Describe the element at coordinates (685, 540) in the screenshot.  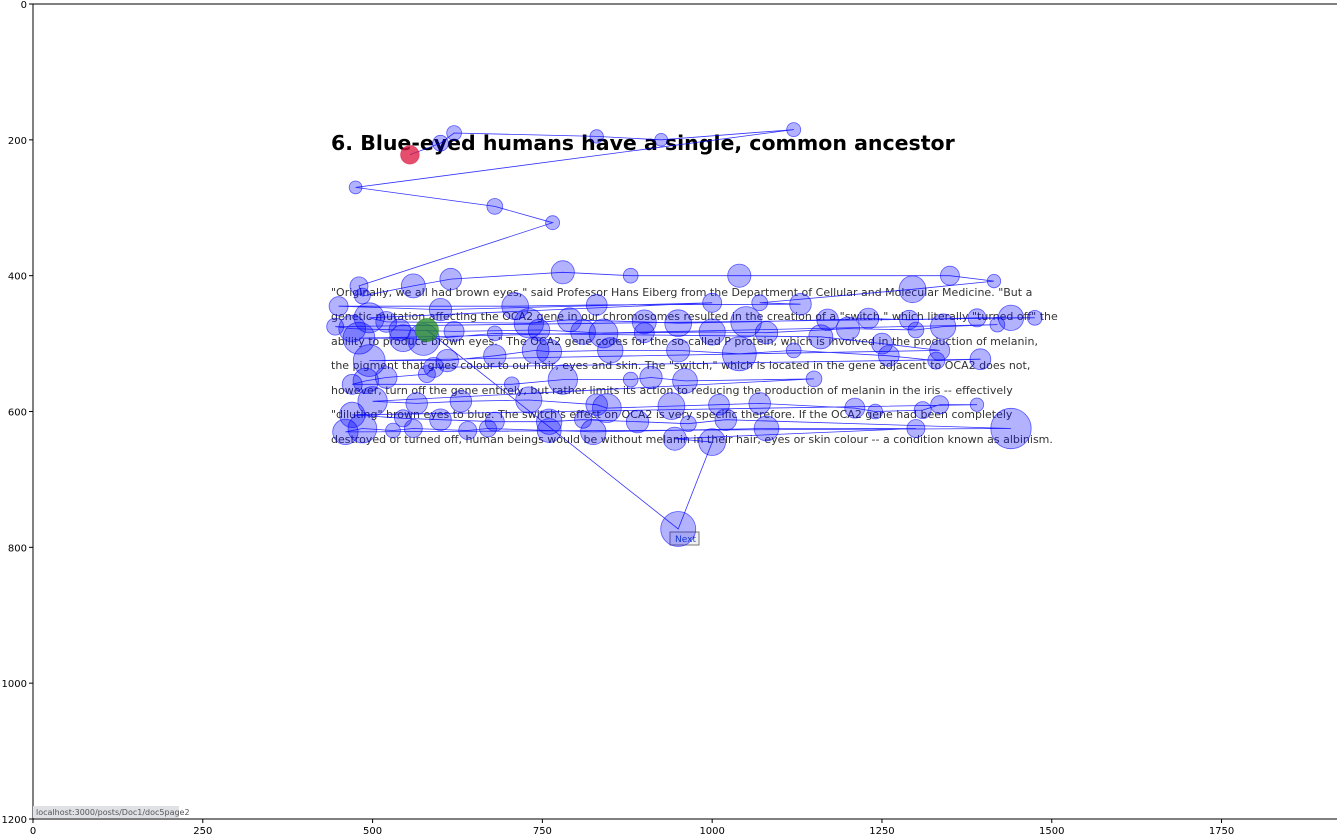
I see `next-button-label: Next` at that location.